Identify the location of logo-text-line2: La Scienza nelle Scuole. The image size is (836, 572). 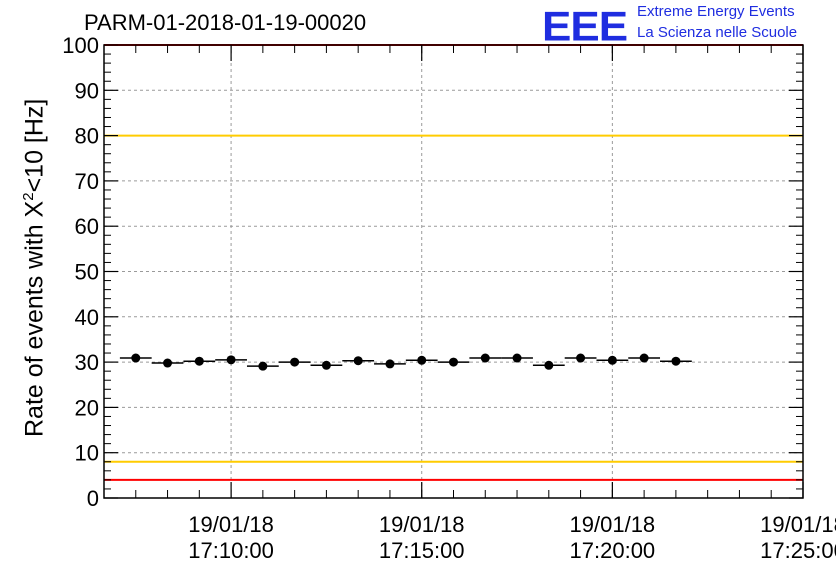
(717, 32).